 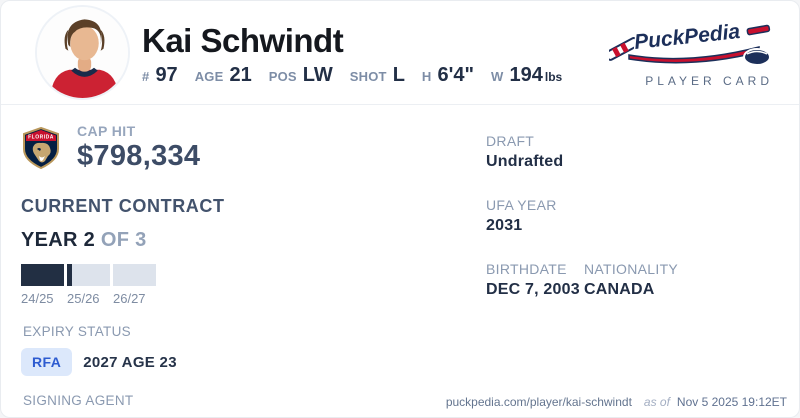 I want to click on current-contract-title: CURRENT CONTRACT, so click(x=123, y=206).